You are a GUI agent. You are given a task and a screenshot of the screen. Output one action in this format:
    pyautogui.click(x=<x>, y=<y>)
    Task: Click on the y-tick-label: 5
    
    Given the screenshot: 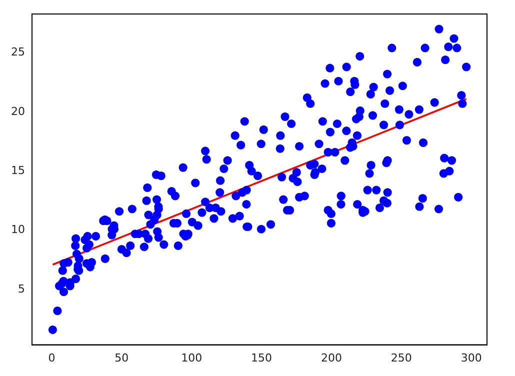 What is the action you would take?
    pyautogui.click(x=21, y=289)
    